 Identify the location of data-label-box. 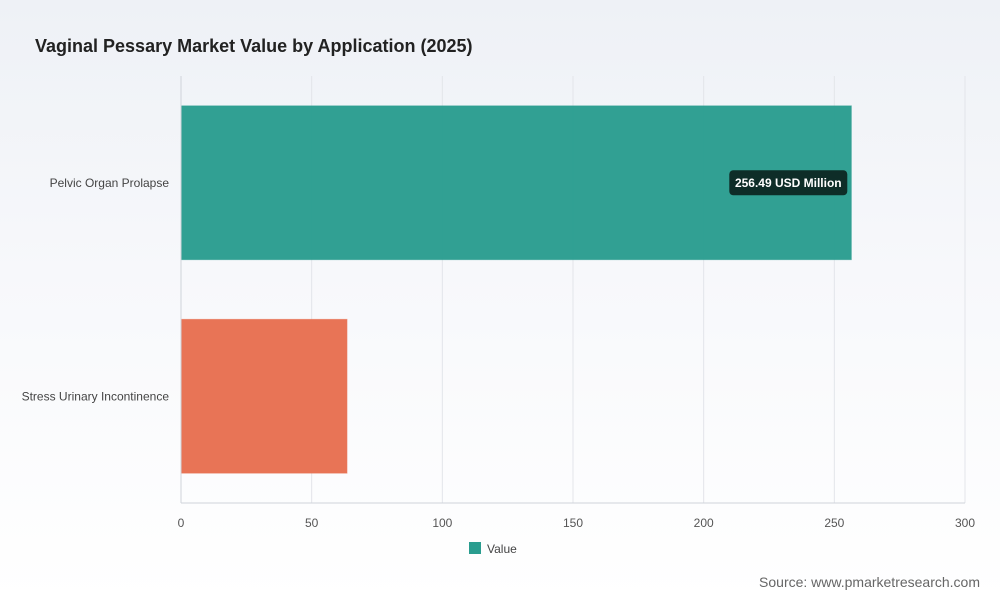
(788, 183).